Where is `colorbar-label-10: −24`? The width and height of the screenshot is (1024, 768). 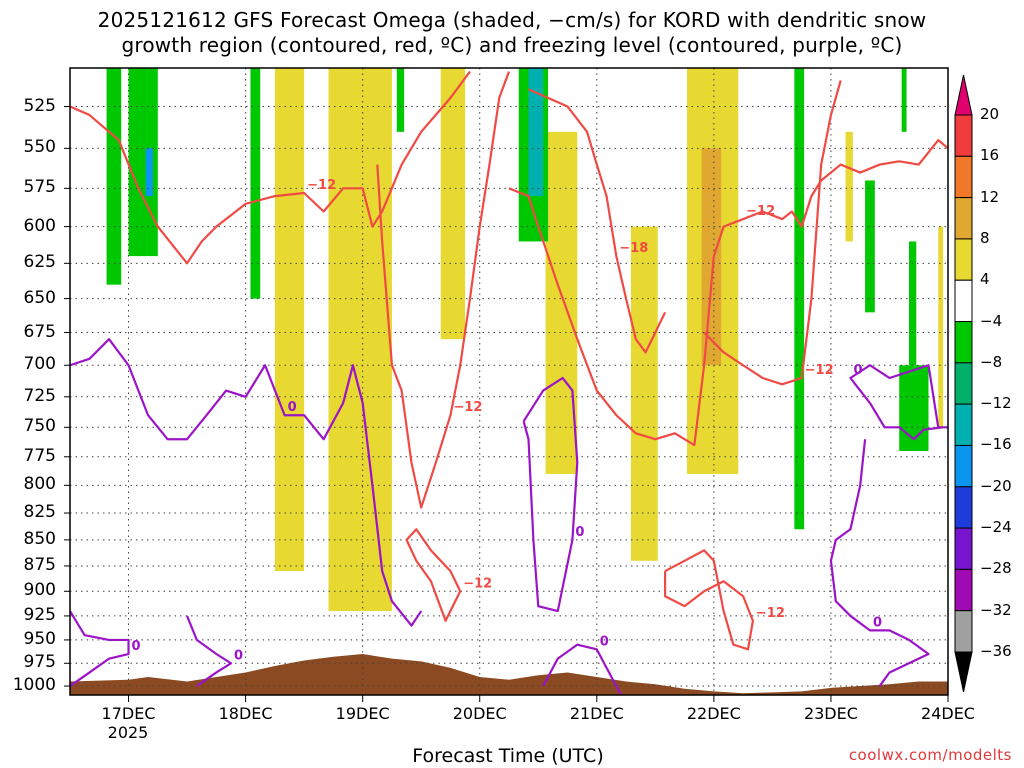 colorbar-label-10: −24 is located at coordinates (996, 527).